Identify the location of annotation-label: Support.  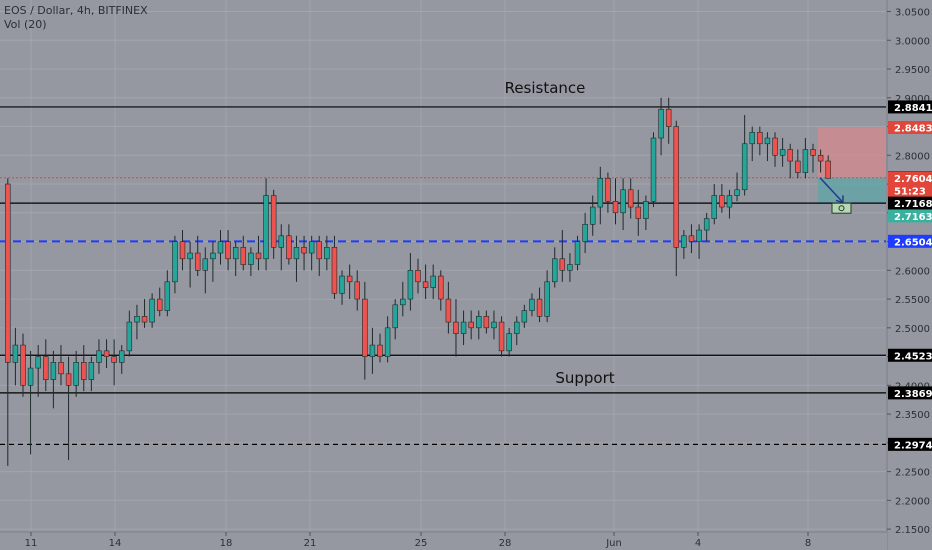
(584, 378).